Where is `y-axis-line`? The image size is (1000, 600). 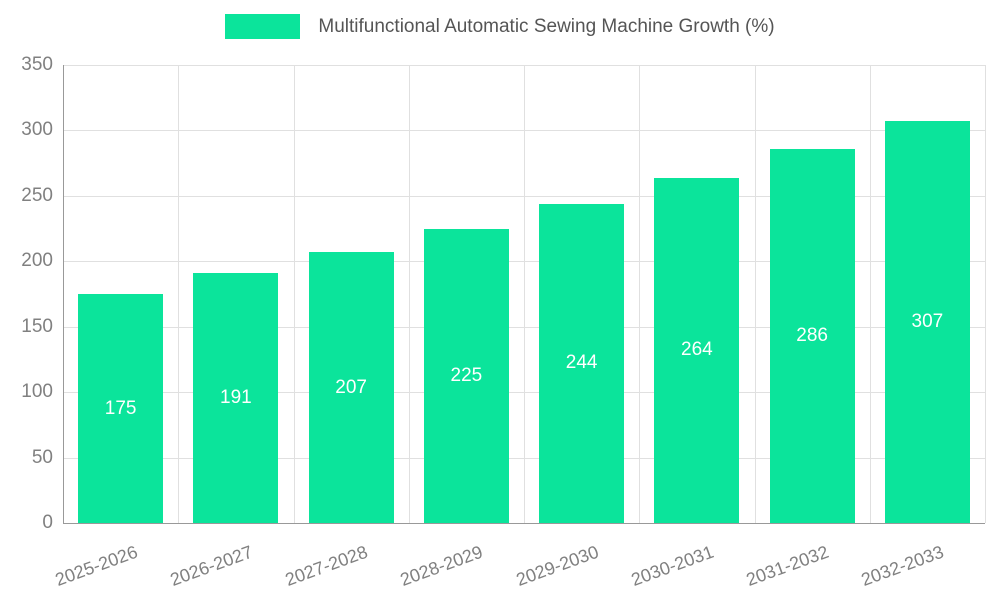 y-axis-line is located at coordinates (63, 294).